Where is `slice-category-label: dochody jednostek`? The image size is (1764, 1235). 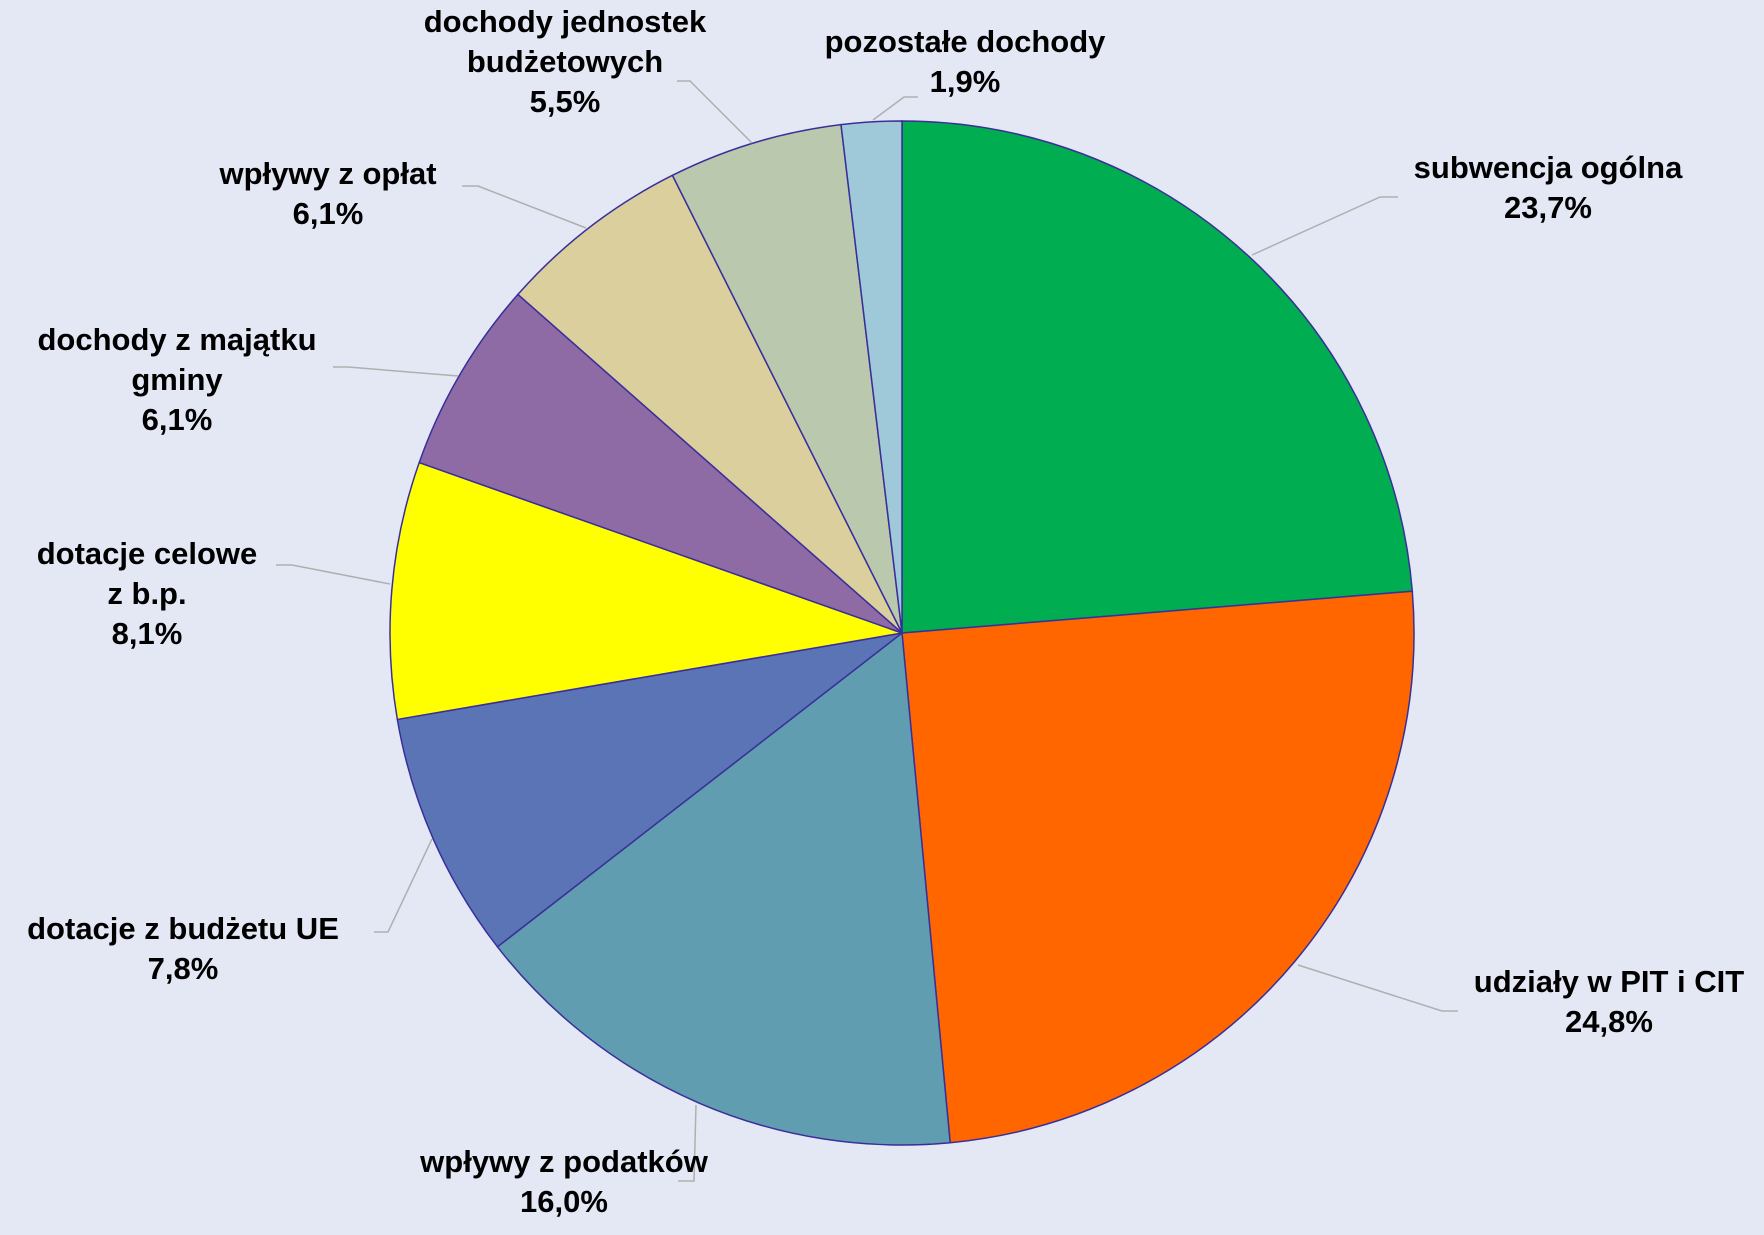 slice-category-label: dochody jednostek is located at coordinates (565, 21).